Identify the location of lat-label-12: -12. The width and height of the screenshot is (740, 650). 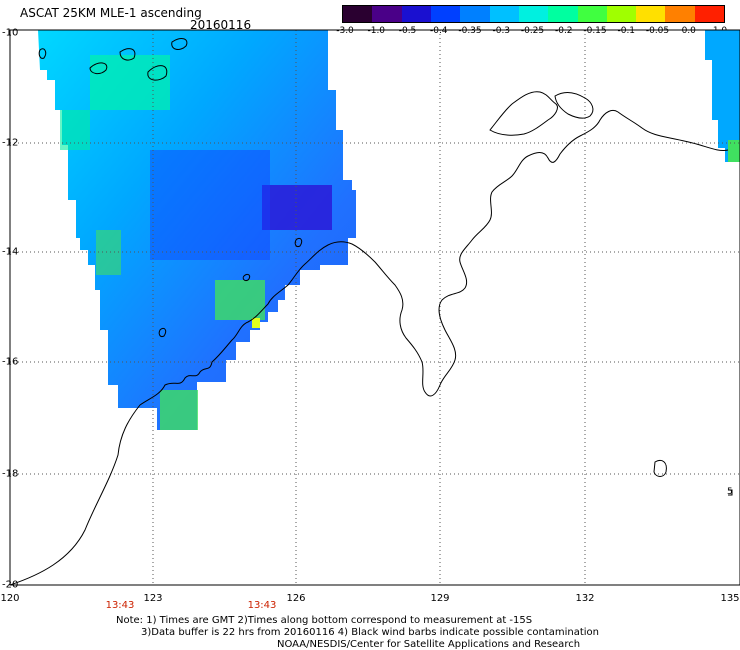
(10, 143).